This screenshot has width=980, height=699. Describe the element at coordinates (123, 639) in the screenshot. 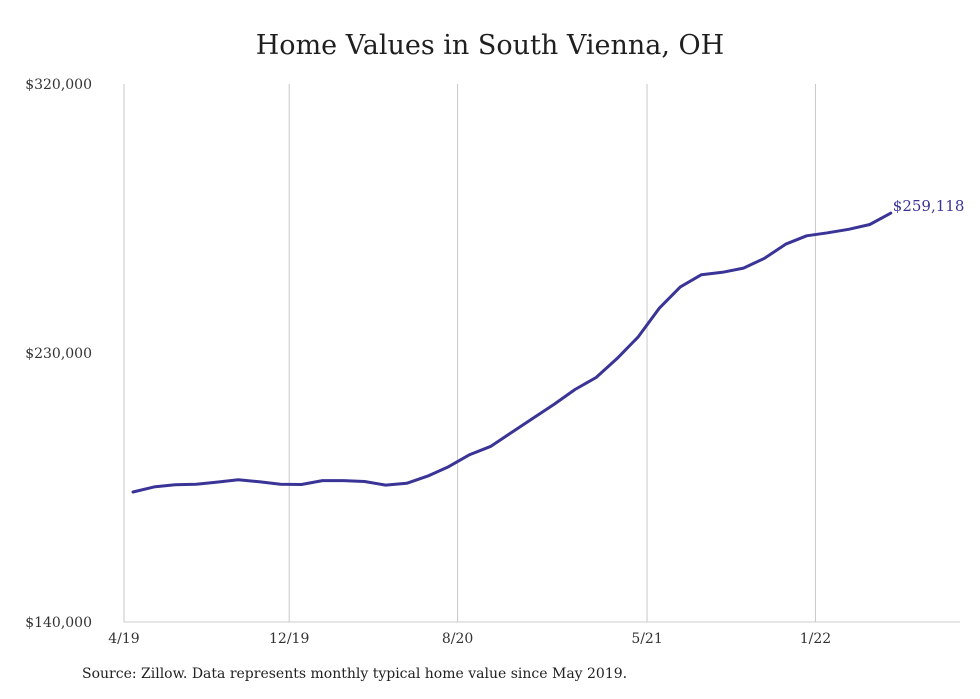

I see `x-tick-label: 4/19` at that location.